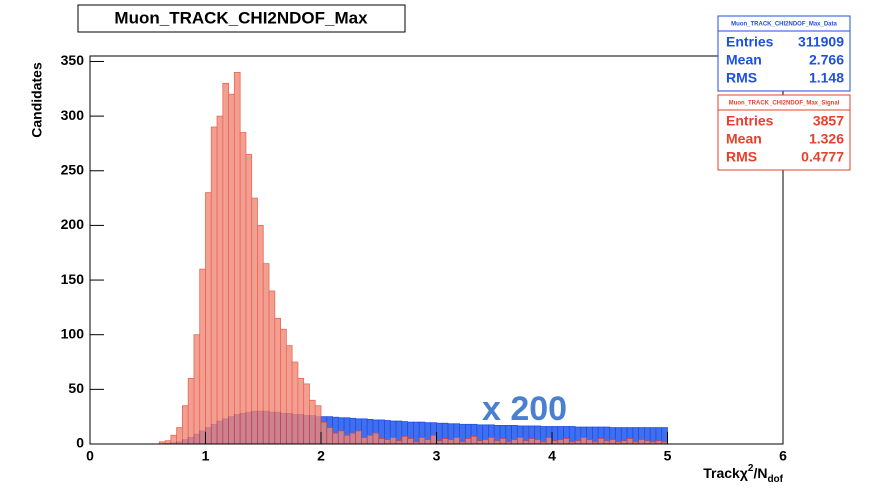  What do you see at coordinates (783, 456) in the screenshot?
I see `x-tick-label: 6` at bounding box center [783, 456].